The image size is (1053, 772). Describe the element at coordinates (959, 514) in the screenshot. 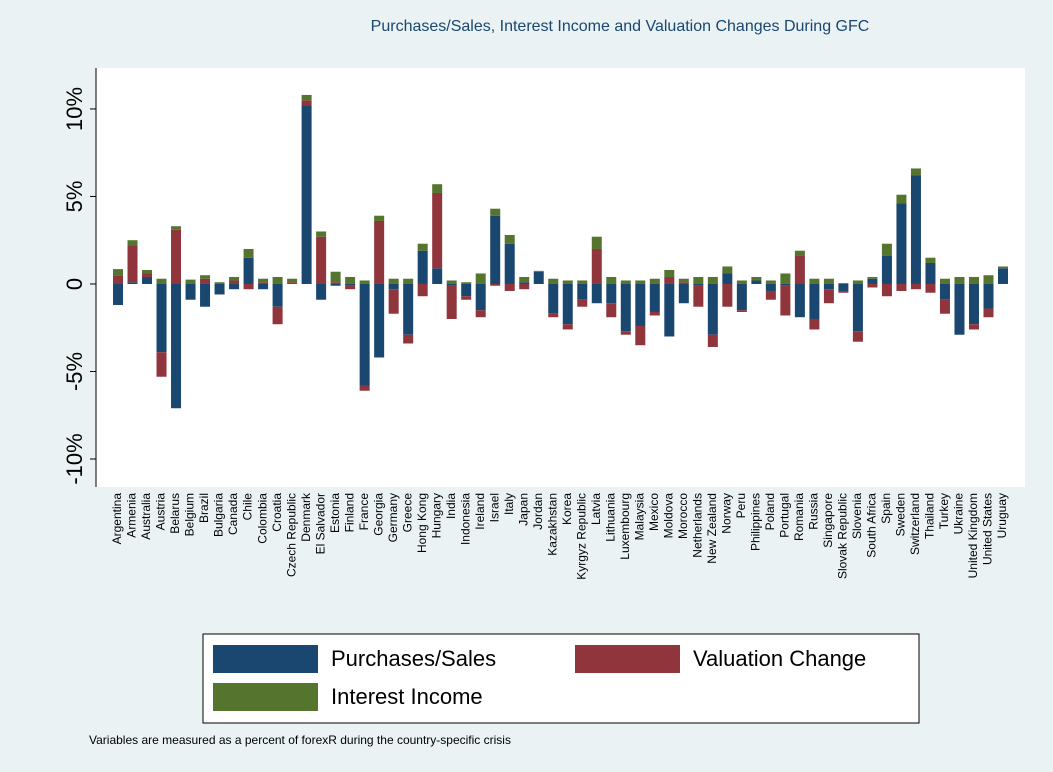

I see `x-tick-label: Ukraine` at that location.